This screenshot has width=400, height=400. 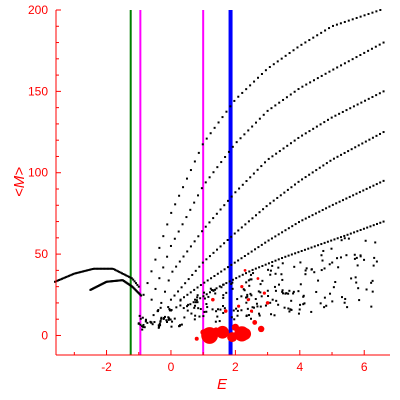 I want to click on x-tick-label: 4, so click(x=299, y=367).